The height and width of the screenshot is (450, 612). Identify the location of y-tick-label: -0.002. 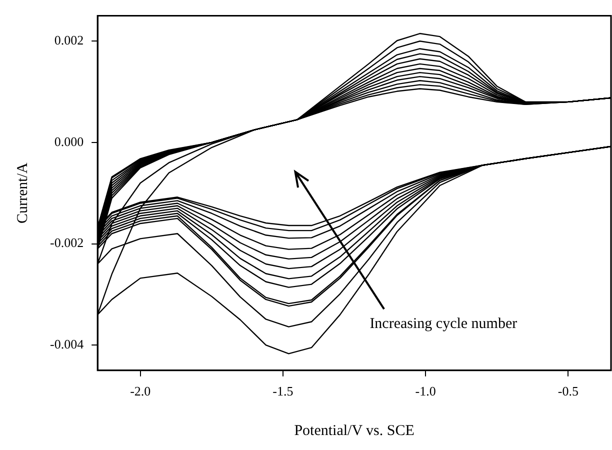
(67, 242).